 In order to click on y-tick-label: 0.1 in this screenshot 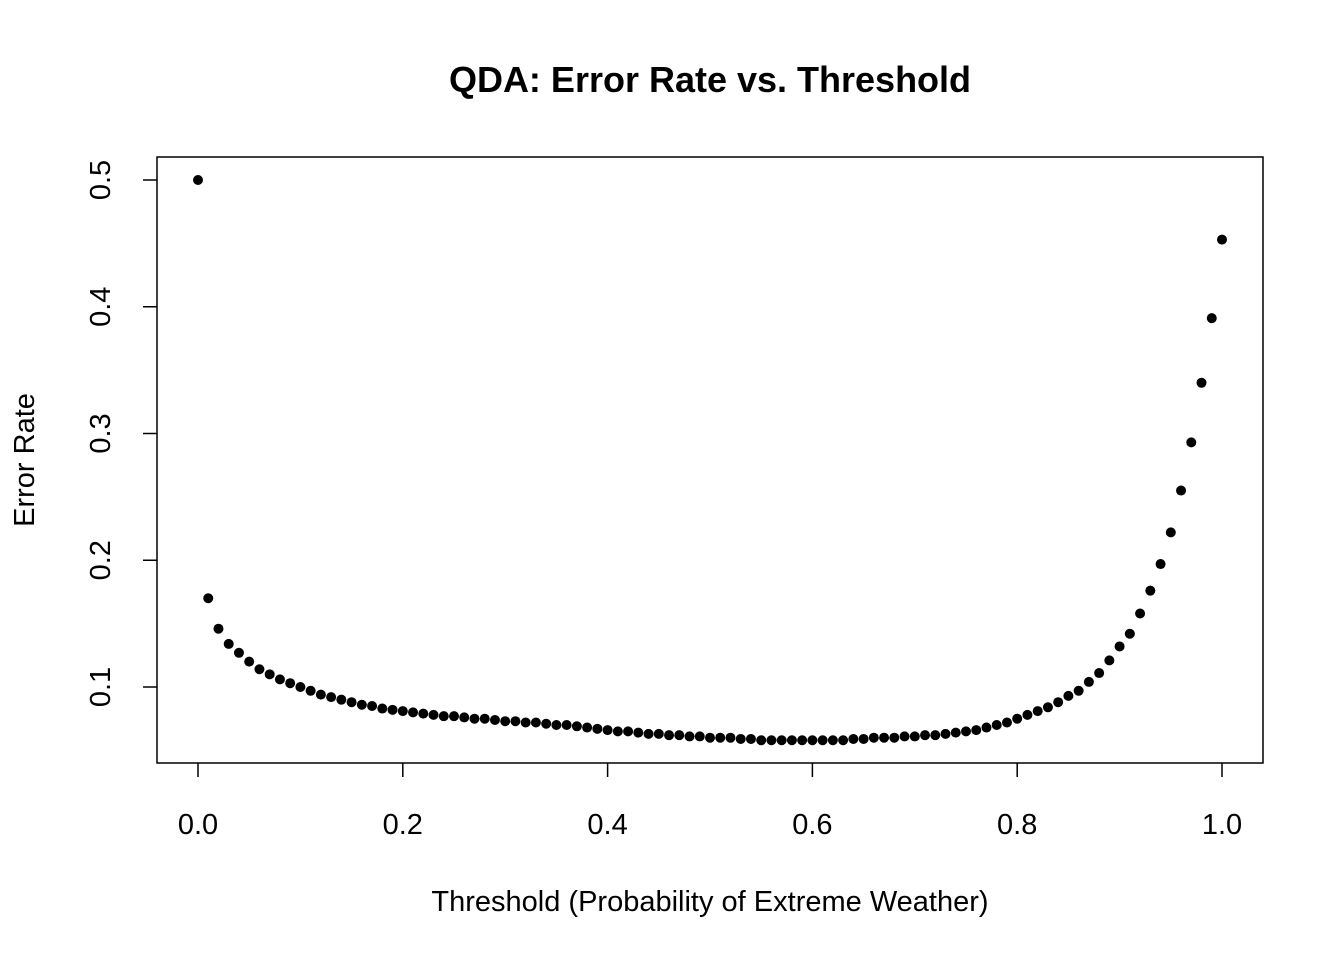, I will do `click(101, 687)`.